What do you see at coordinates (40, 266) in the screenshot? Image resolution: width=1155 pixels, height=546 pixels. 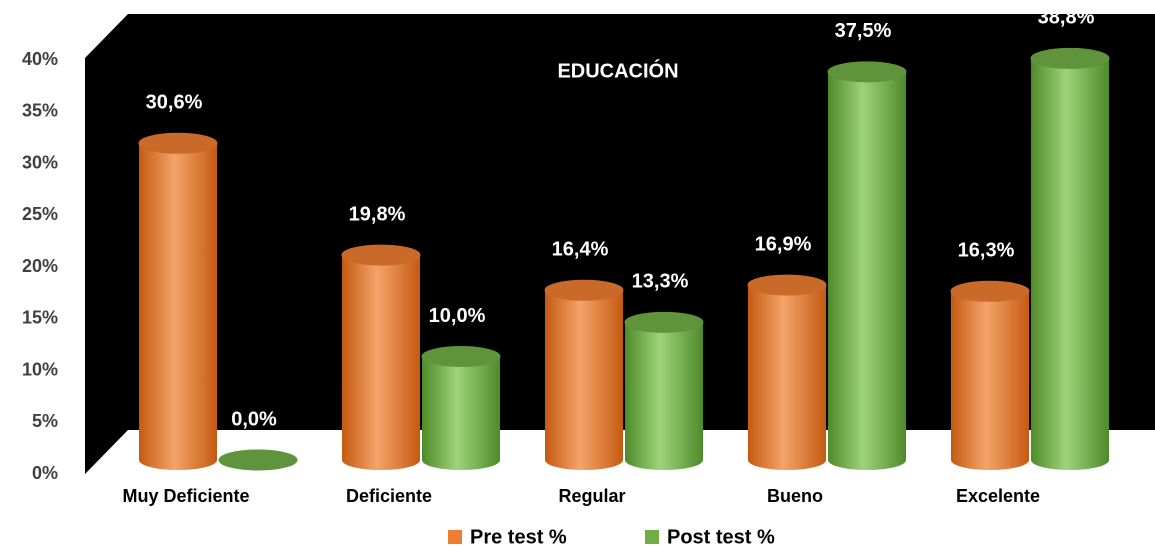 I see `y-tick-label: 20%` at bounding box center [40, 266].